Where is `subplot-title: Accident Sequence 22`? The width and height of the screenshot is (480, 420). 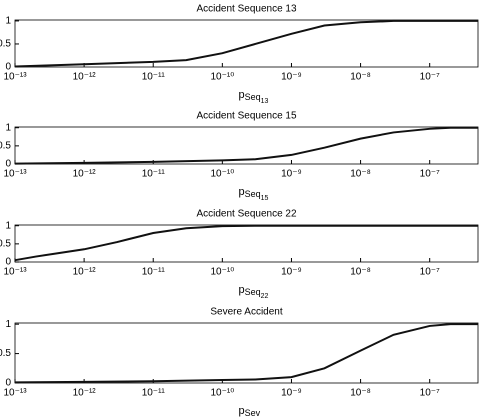 subplot-title: Accident Sequence 22 is located at coordinates (246, 214).